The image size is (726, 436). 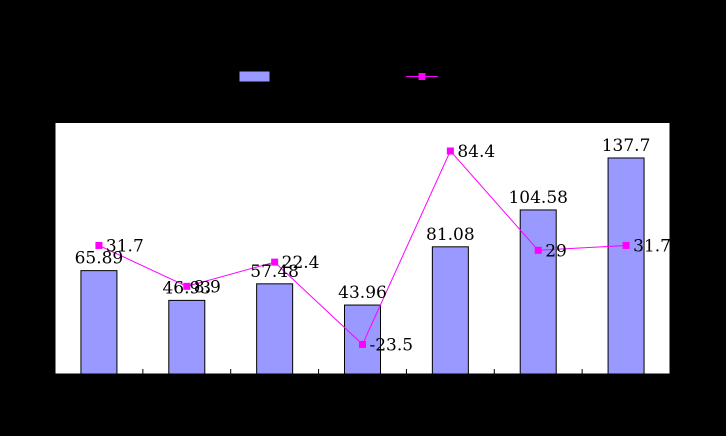 What do you see at coordinates (422, 76) in the screenshot?
I see `legend-line-marker` at bounding box center [422, 76].